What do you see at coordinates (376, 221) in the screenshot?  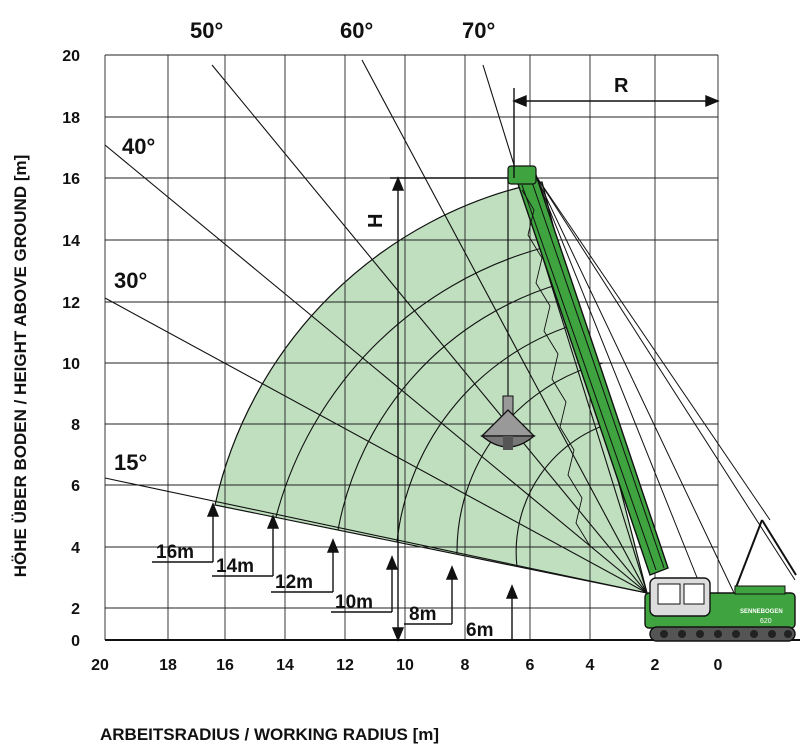 I see `dimension-label-h: H` at bounding box center [376, 221].